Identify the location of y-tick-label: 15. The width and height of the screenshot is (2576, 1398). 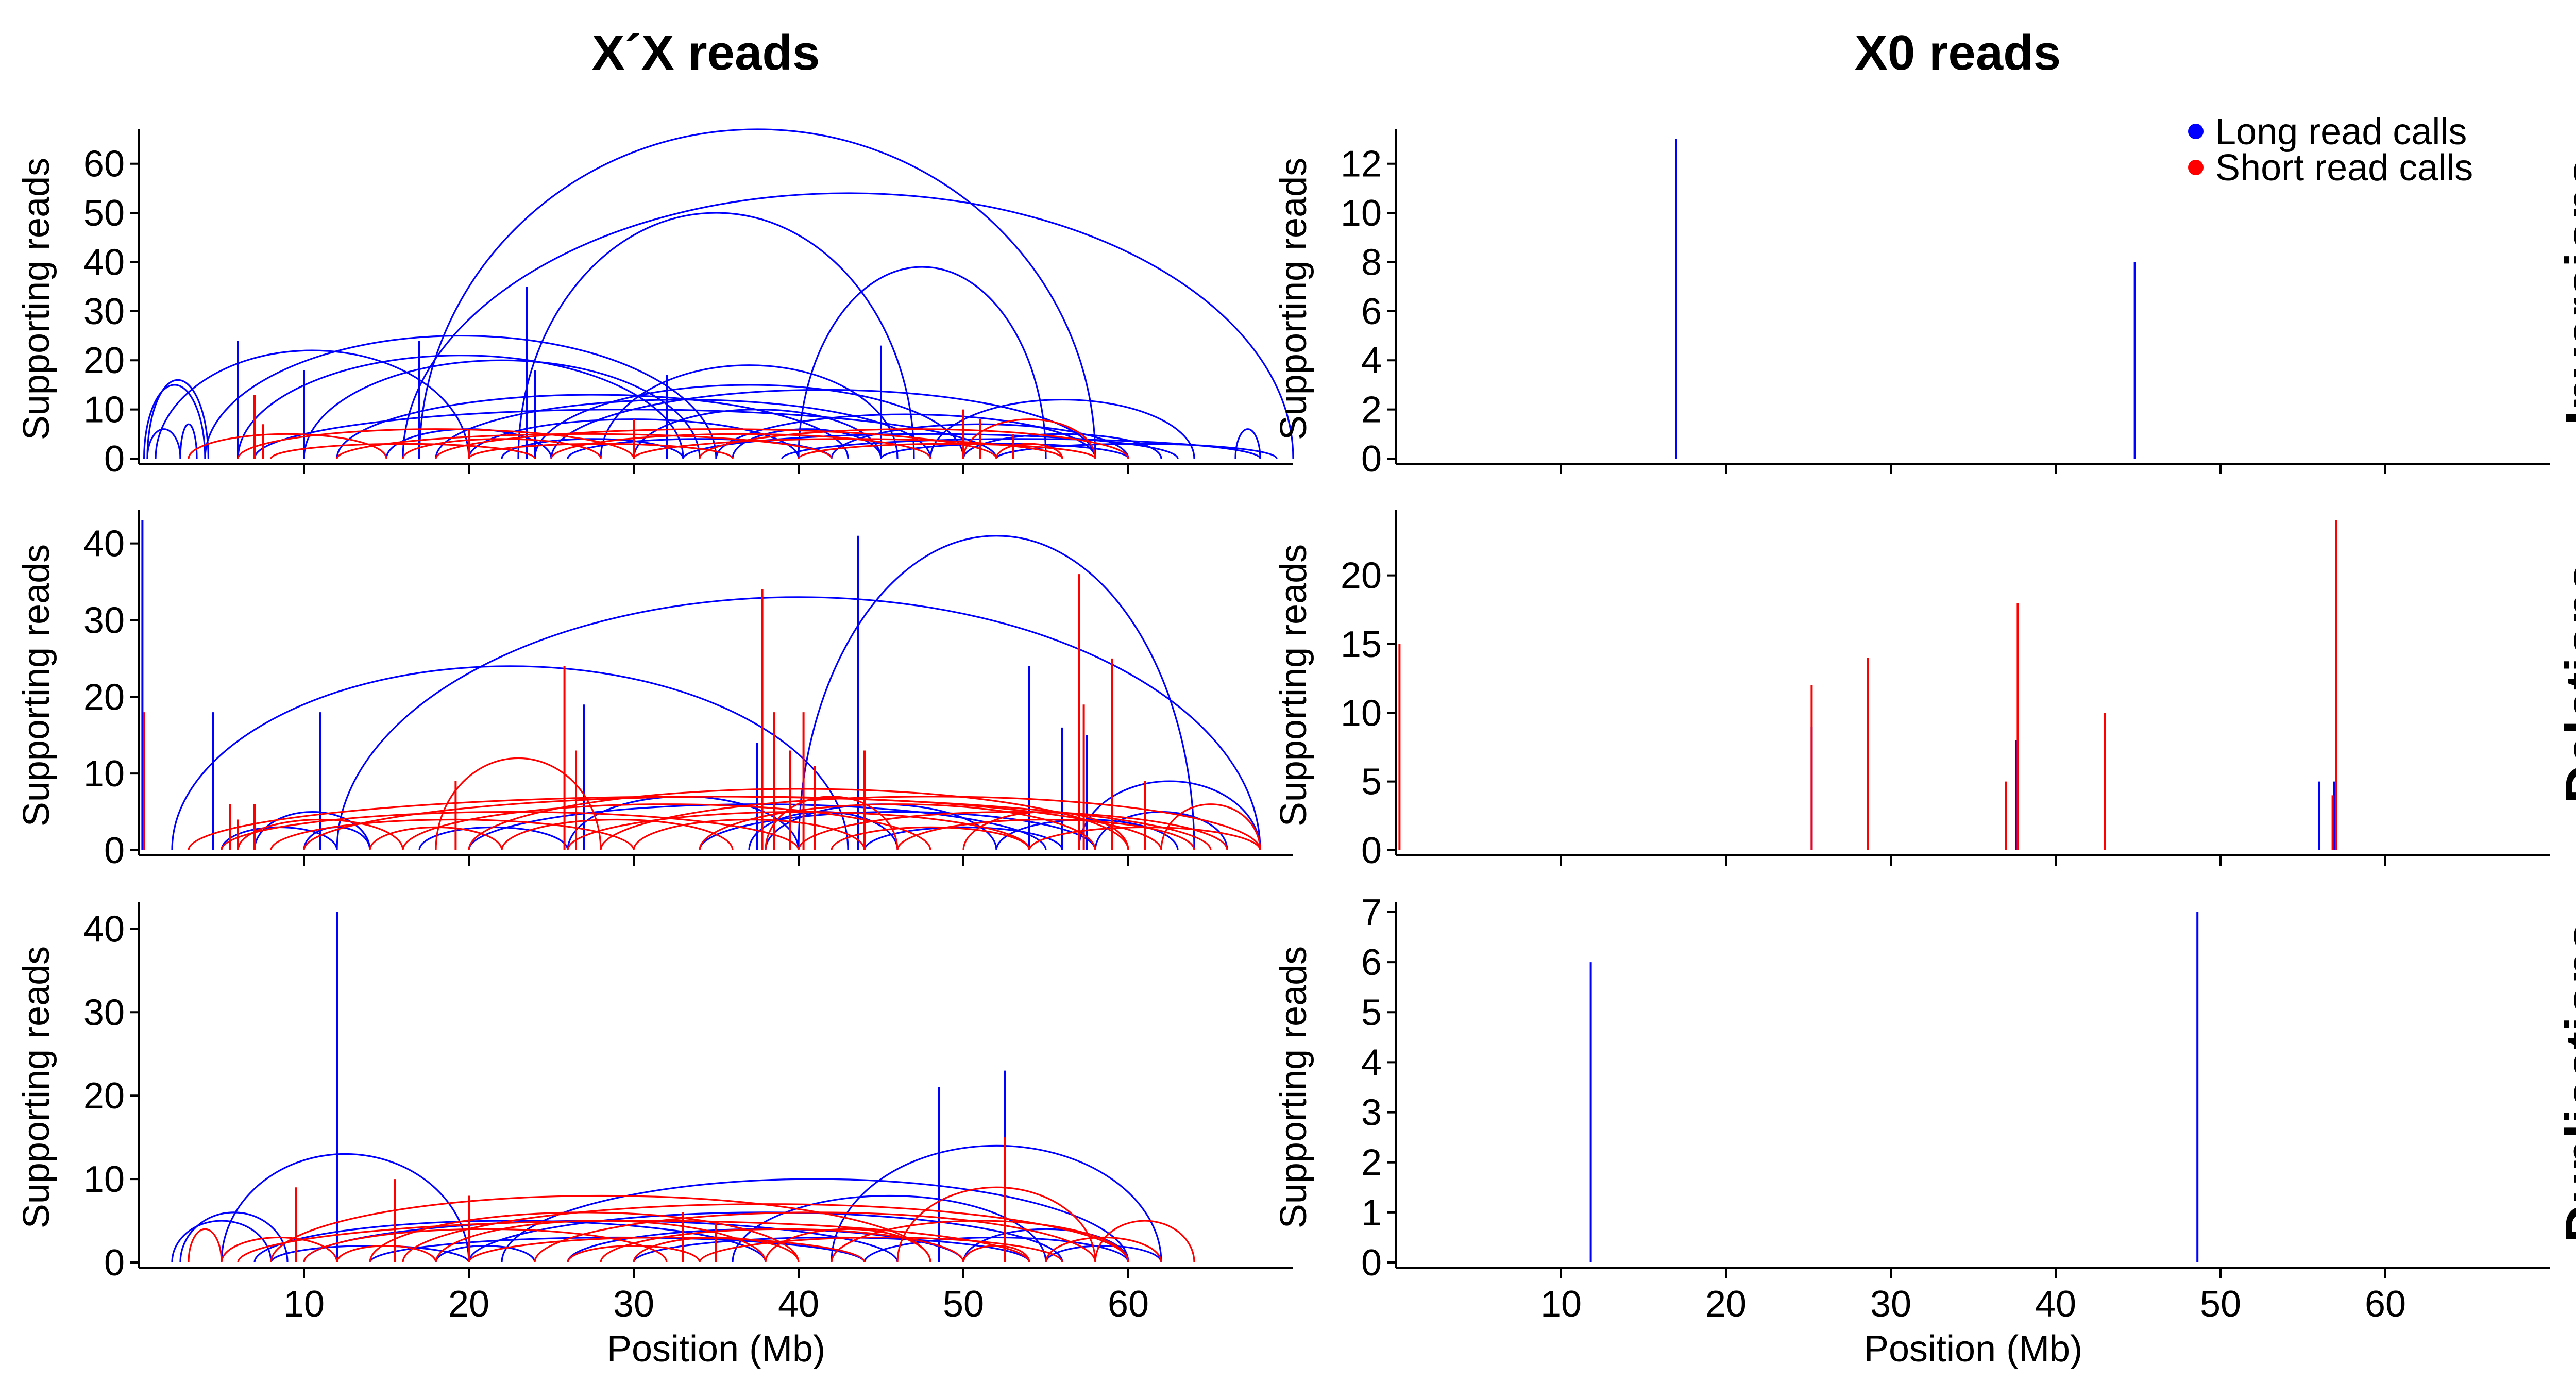
(1361, 645).